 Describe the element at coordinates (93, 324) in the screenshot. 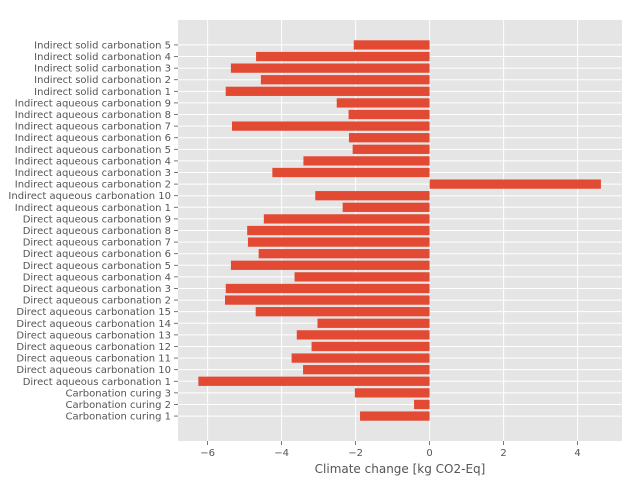

I see `y-tick-label: Direct aqueous carbonation 14` at that location.